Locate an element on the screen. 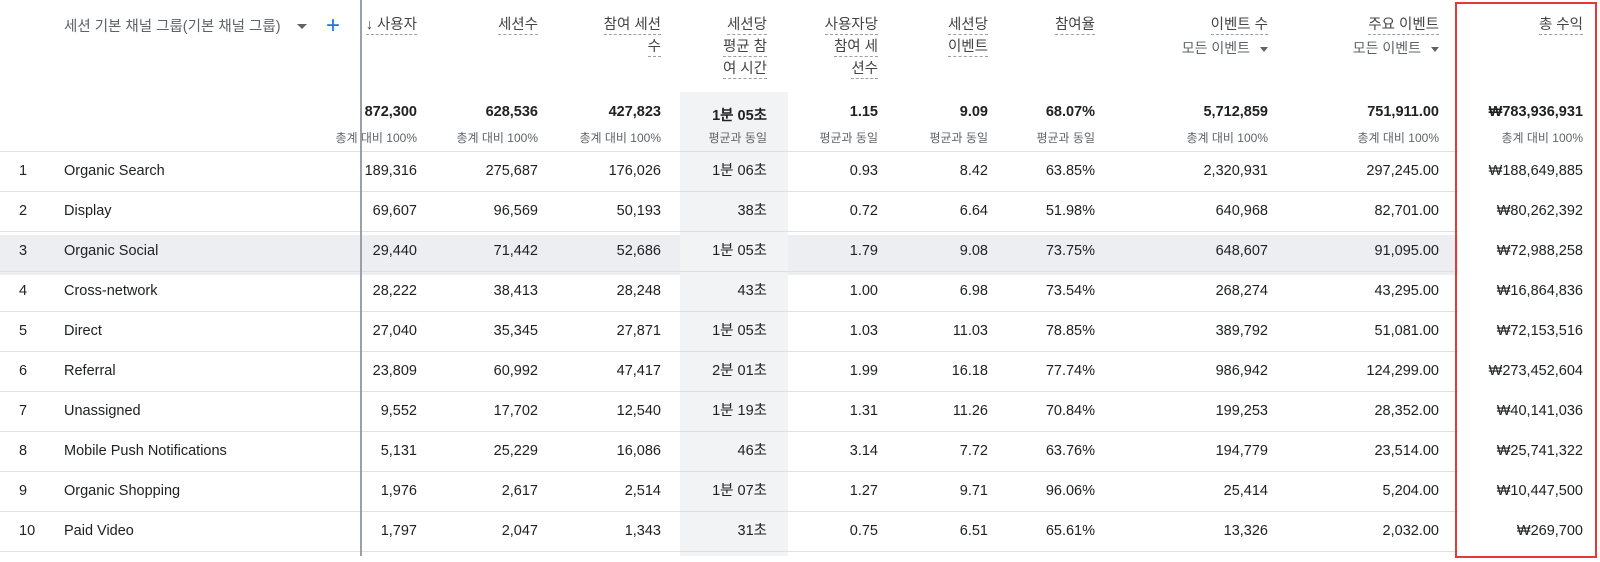  cell-event_count: 13,326 is located at coordinates (1245, 531).